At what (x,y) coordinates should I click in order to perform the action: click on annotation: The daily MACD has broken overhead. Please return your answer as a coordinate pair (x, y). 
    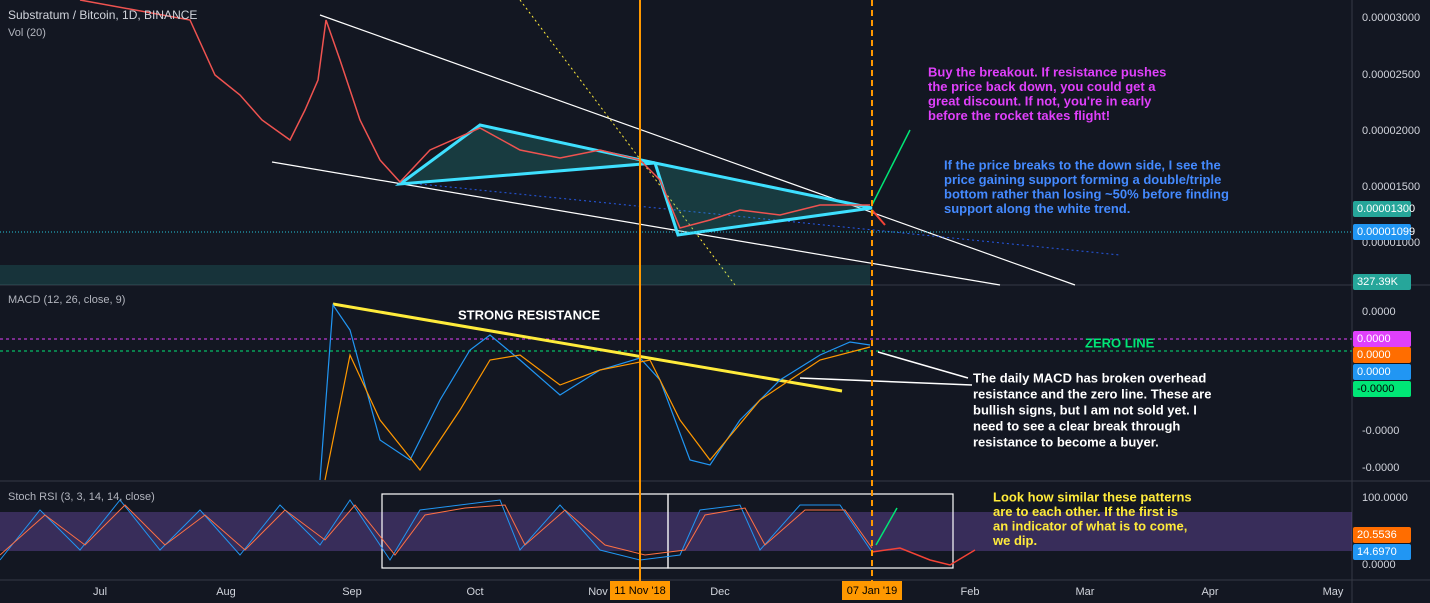
    Looking at the image, I should click on (1089, 377).